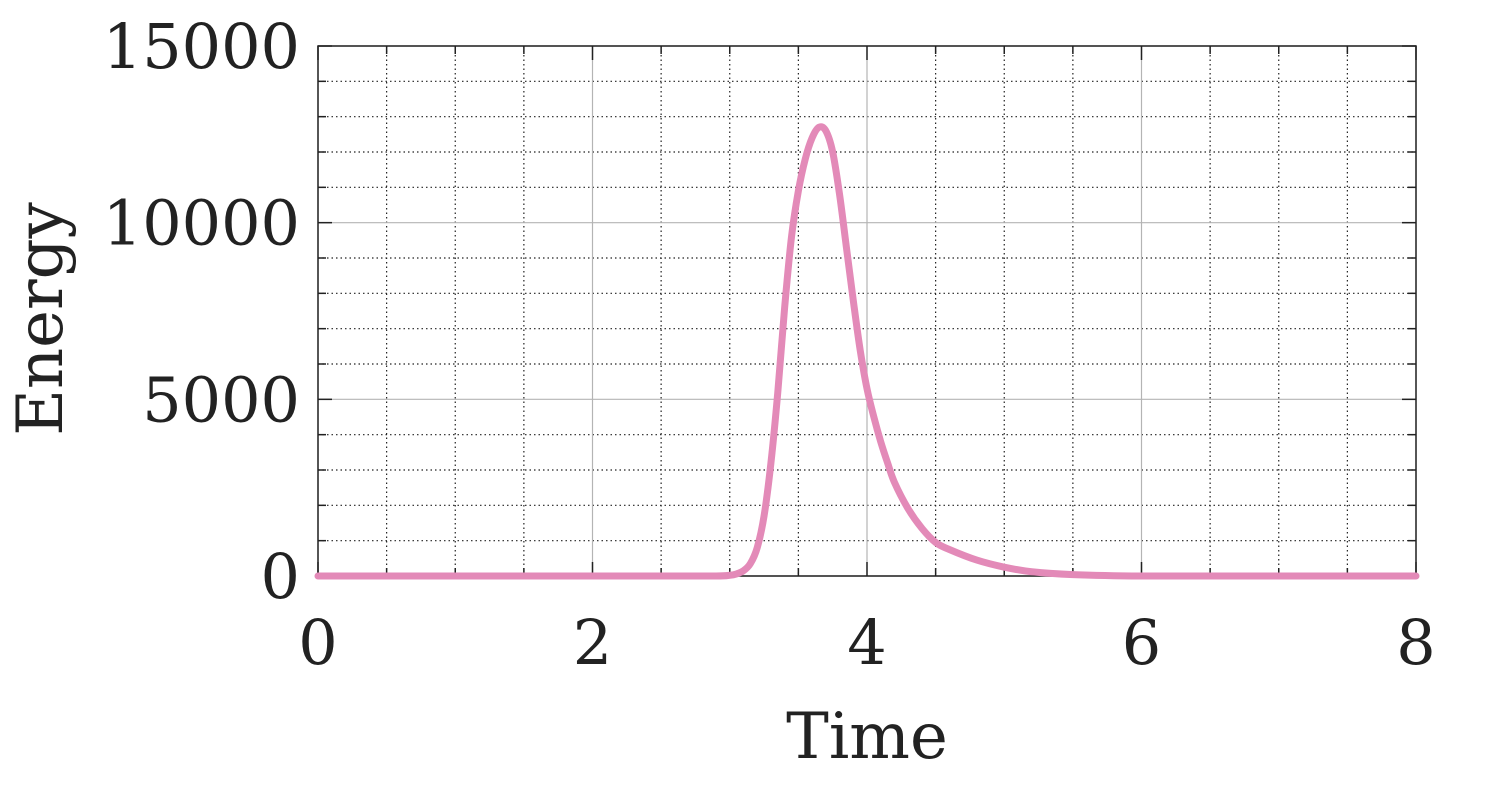  I want to click on x-tick-label: 0, so click(317, 642).